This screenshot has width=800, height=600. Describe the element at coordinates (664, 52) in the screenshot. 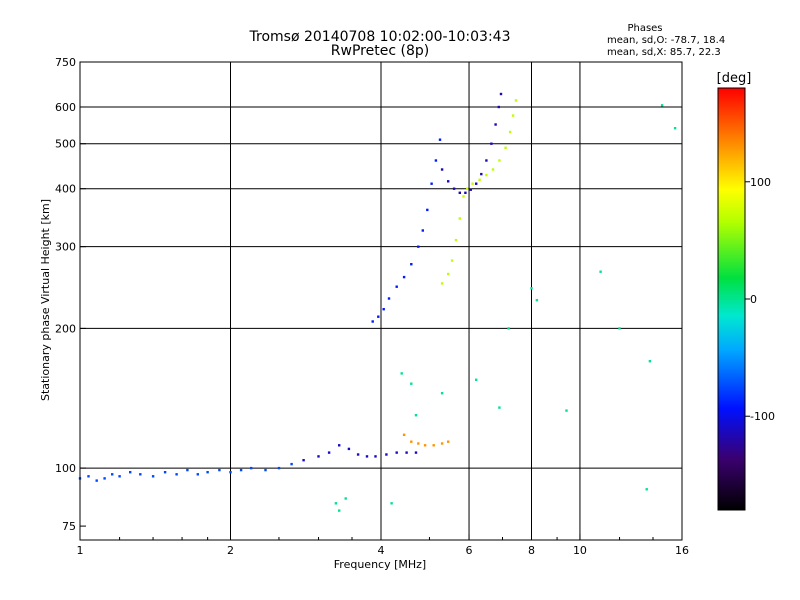

I see `phase-stats-x-mode: mean, sd,X: 85.7, 22.3` at that location.